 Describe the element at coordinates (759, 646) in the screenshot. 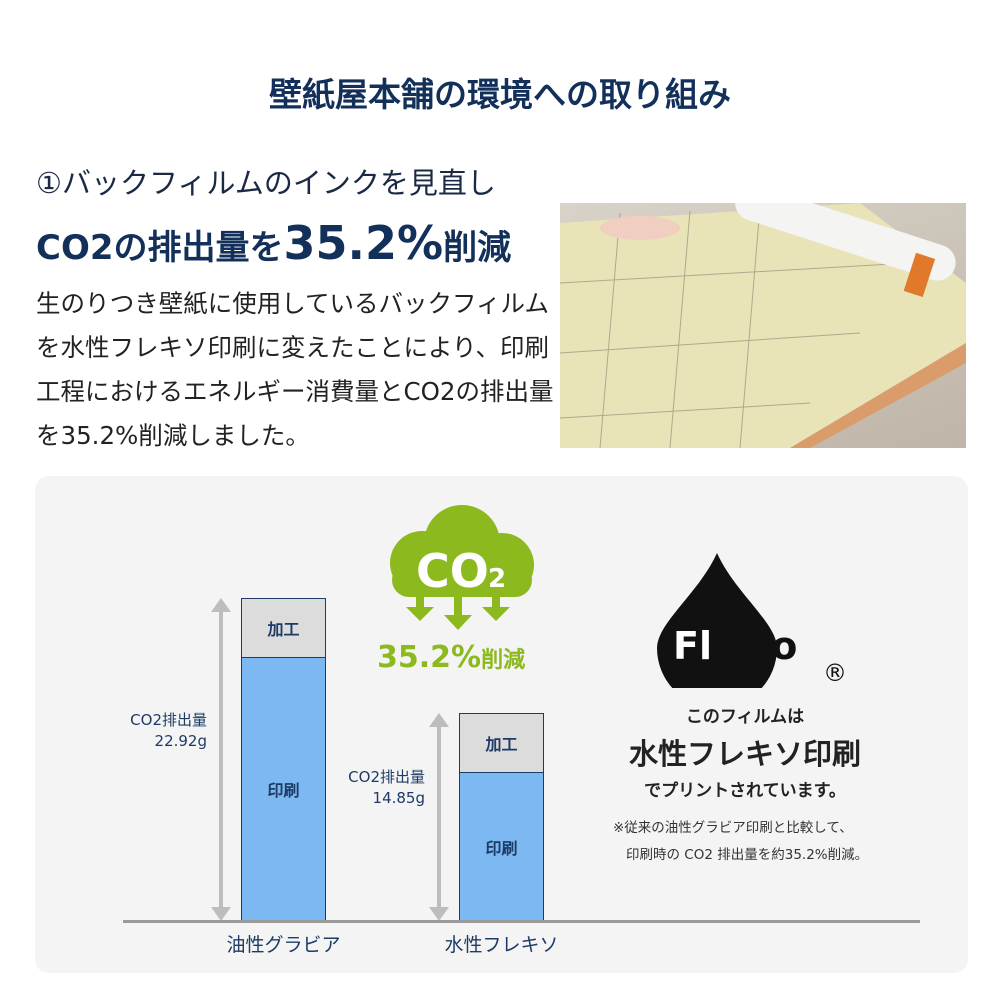

I see `flexo-logo-text-right: exo` at that location.